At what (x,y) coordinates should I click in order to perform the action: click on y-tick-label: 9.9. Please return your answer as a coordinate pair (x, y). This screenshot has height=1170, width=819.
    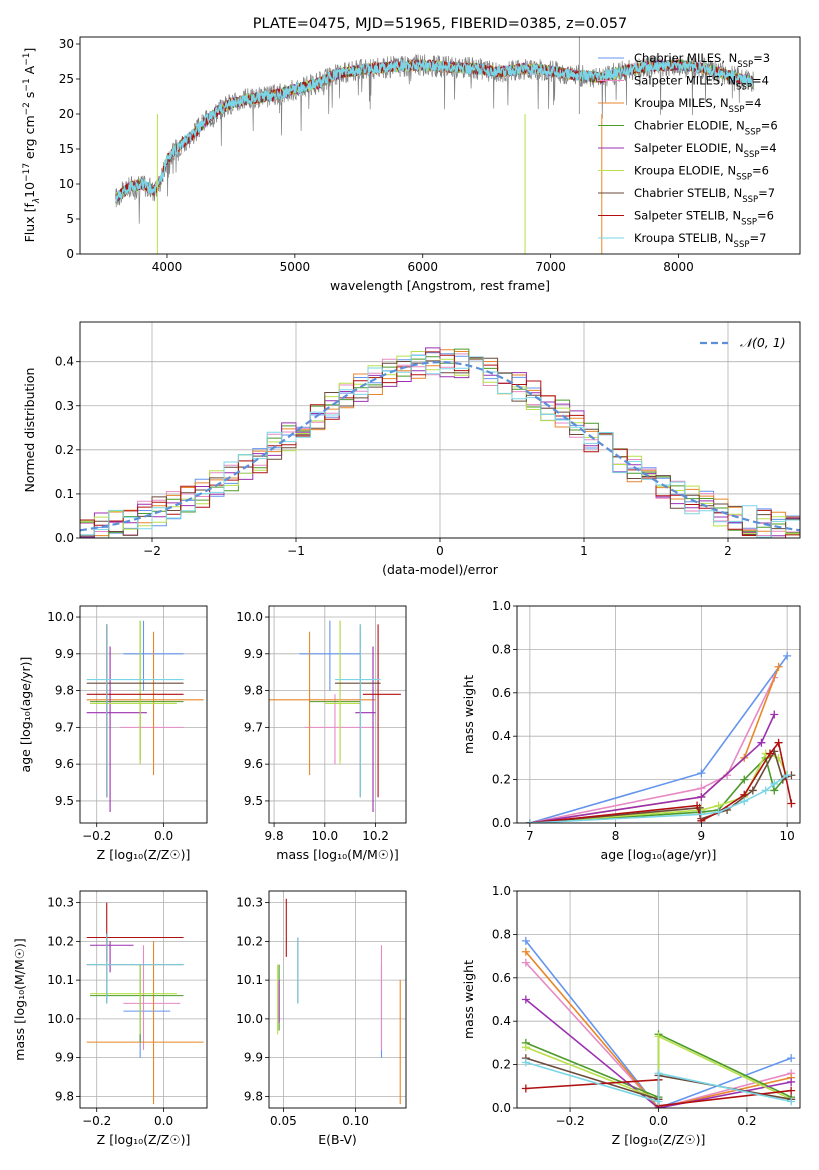
    Looking at the image, I should click on (253, 1058).